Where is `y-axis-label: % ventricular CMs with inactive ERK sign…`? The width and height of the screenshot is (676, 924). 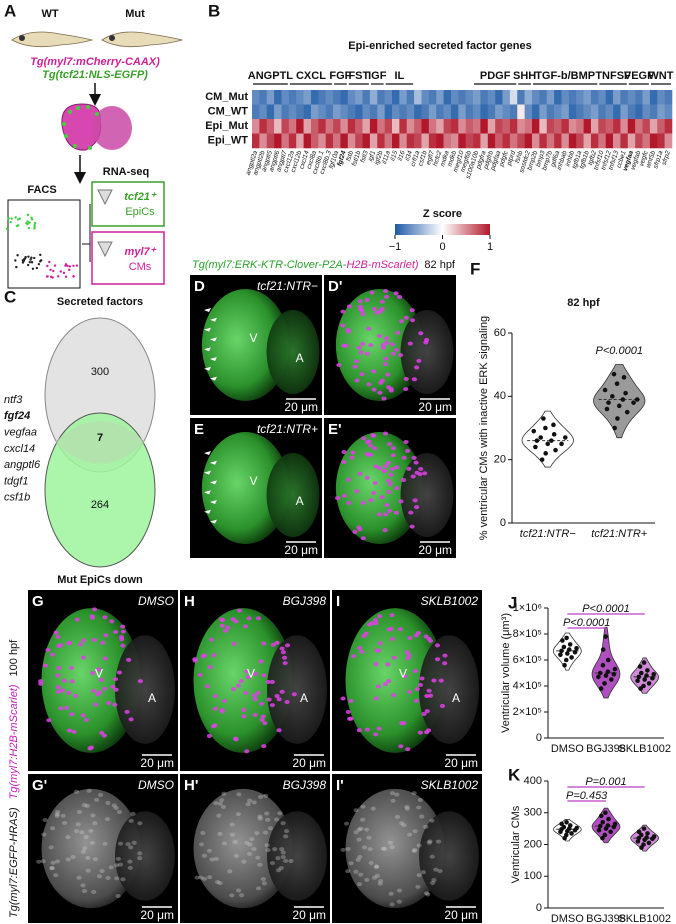
y-axis-label: % ventricular CMs with inactive ERK sign… is located at coordinates (484, 428).